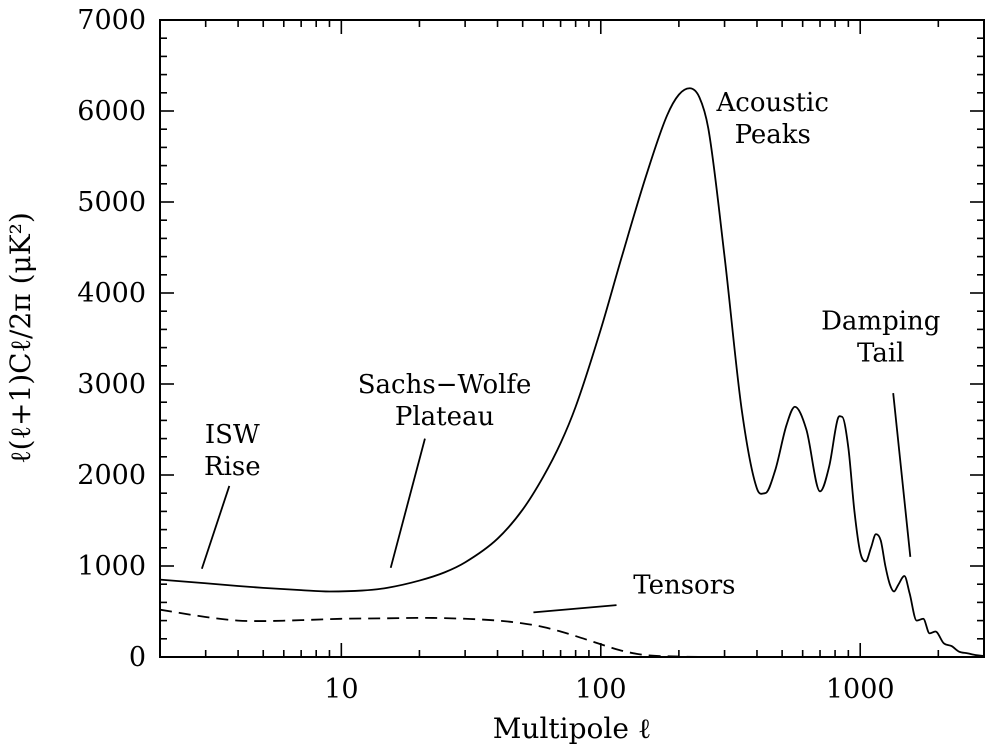 This screenshot has width=993, height=753. I want to click on annotation-label: Plateau, so click(444, 417).